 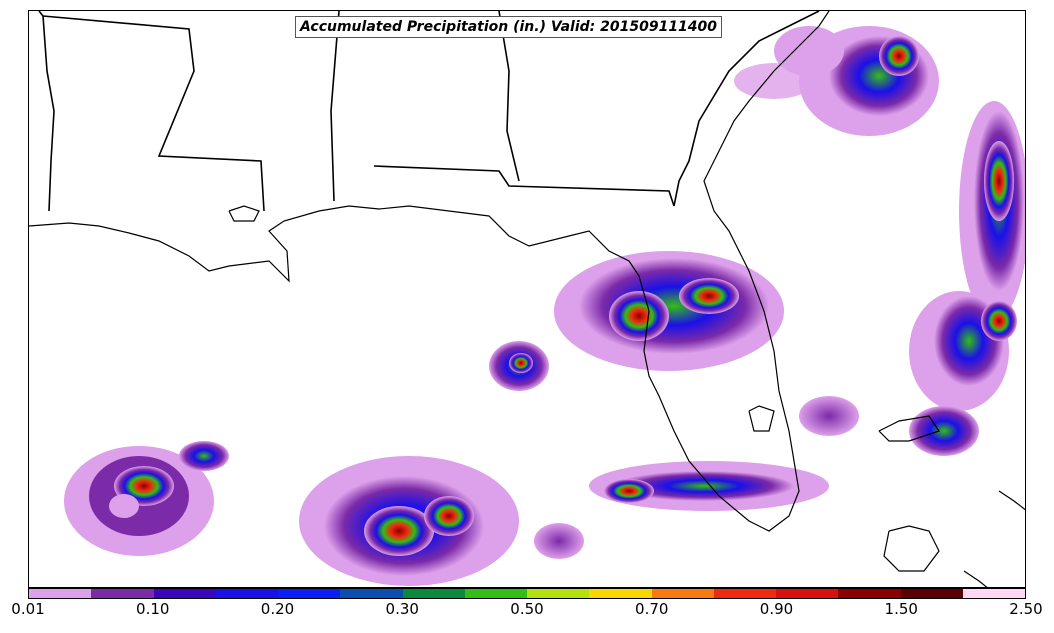 What do you see at coordinates (967, 278) in the screenshot?
I see `precip-field-atlantic-east` at bounding box center [967, 278].